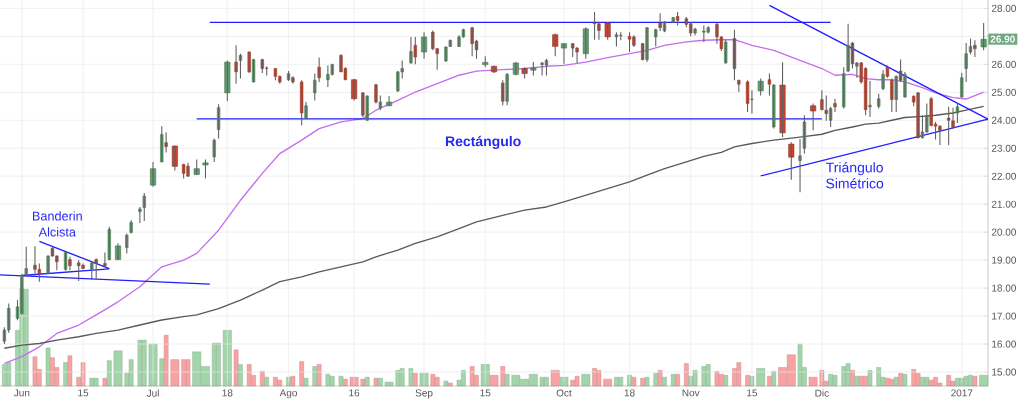  I want to click on y-tick-label: 22.00, so click(1004, 176).